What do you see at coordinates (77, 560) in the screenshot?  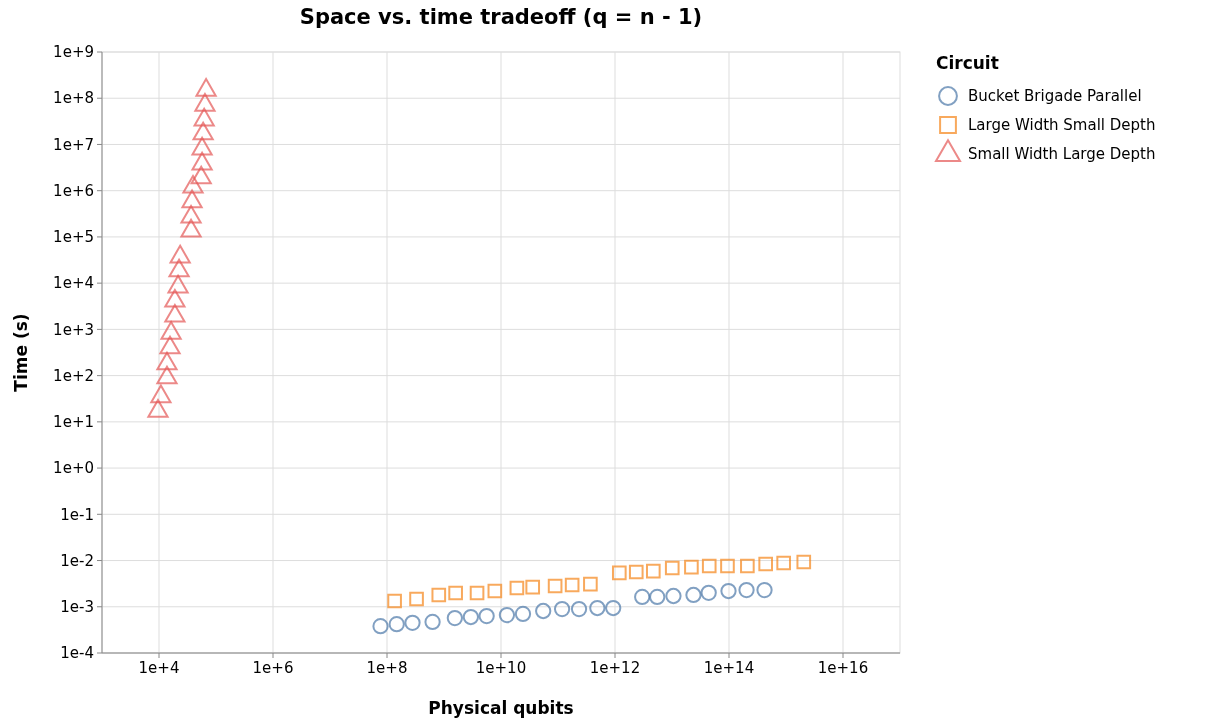 I see `y-tick-label: 1e-2` at bounding box center [77, 560].